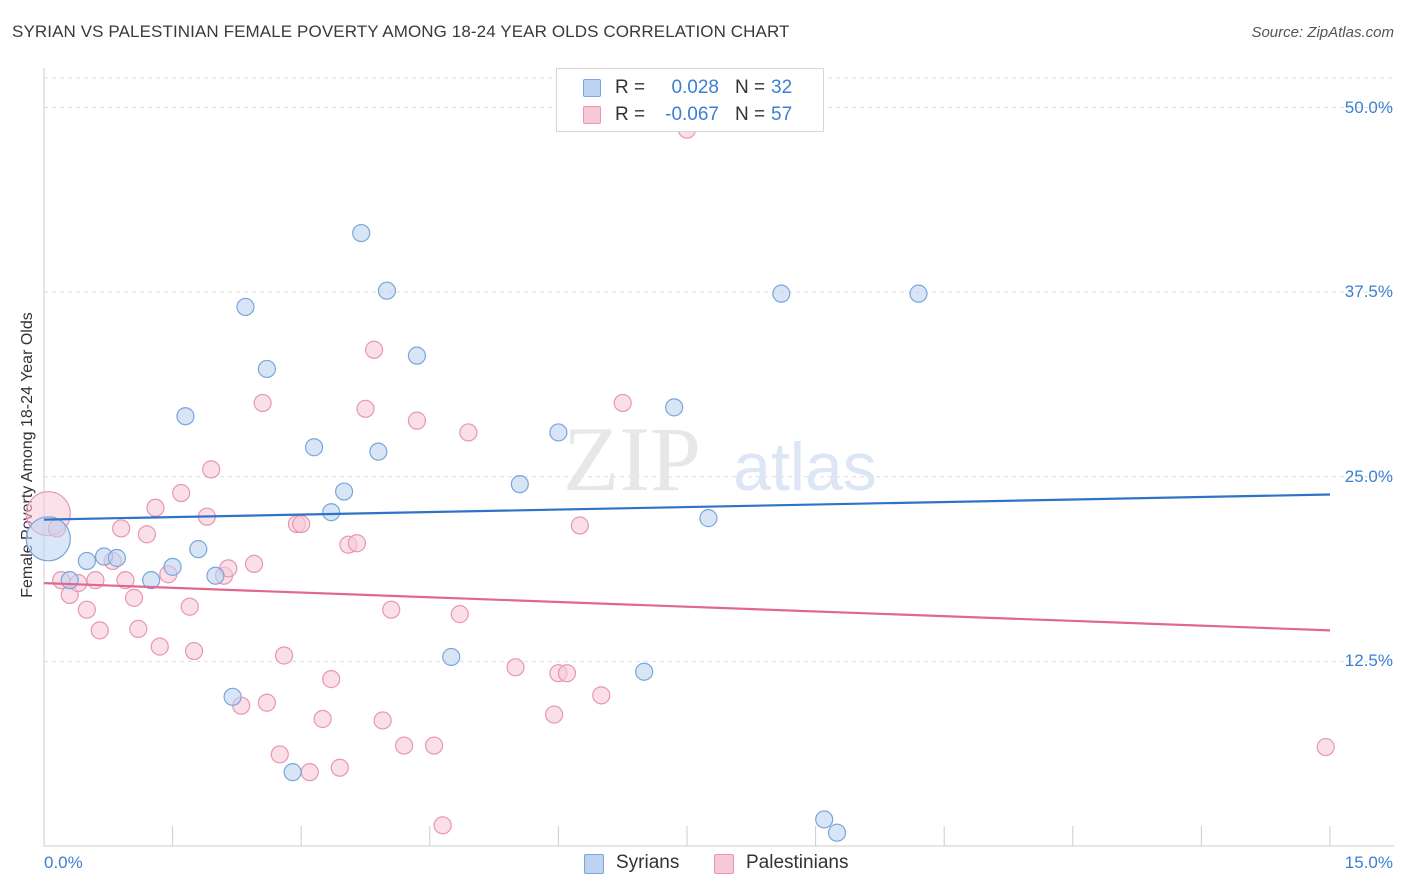 This screenshot has width=1406, height=892. What do you see at coordinates (632, 459) in the screenshot?
I see `watermark-zip: ZIP` at bounding box center [632, 459].